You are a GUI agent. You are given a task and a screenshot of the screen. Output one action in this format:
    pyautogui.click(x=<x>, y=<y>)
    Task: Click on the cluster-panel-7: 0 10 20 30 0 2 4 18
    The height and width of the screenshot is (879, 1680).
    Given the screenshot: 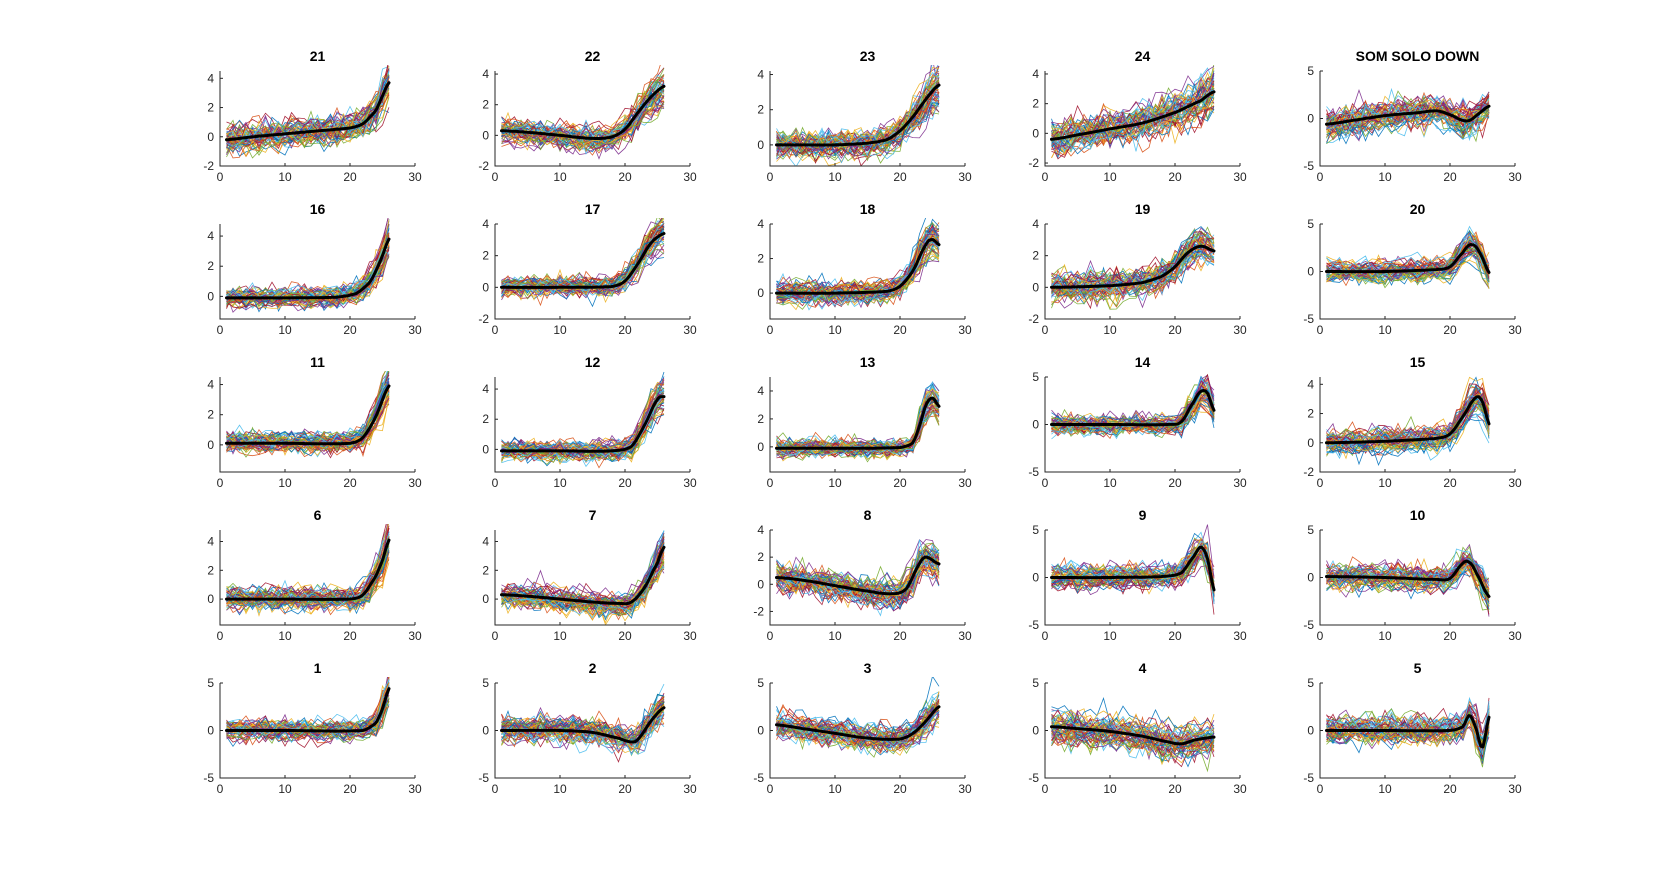 What is the action you would take?
    pyautogui.click(x=864, y=269)
    